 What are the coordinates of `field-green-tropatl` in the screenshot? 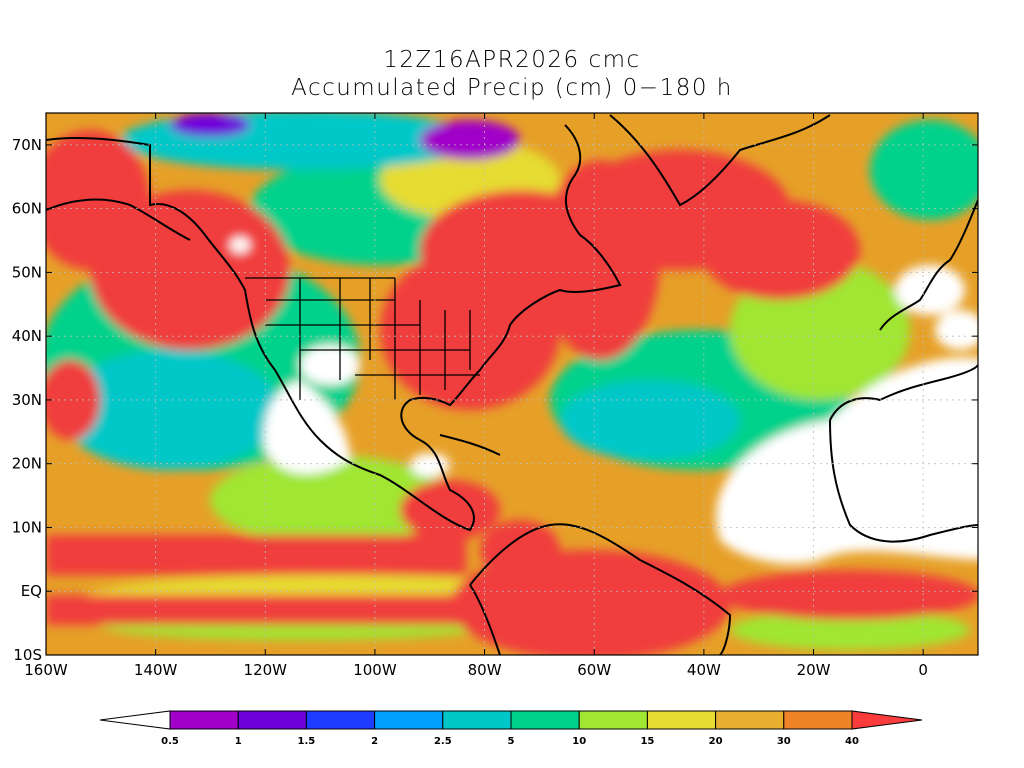 It's located at (850, 630).